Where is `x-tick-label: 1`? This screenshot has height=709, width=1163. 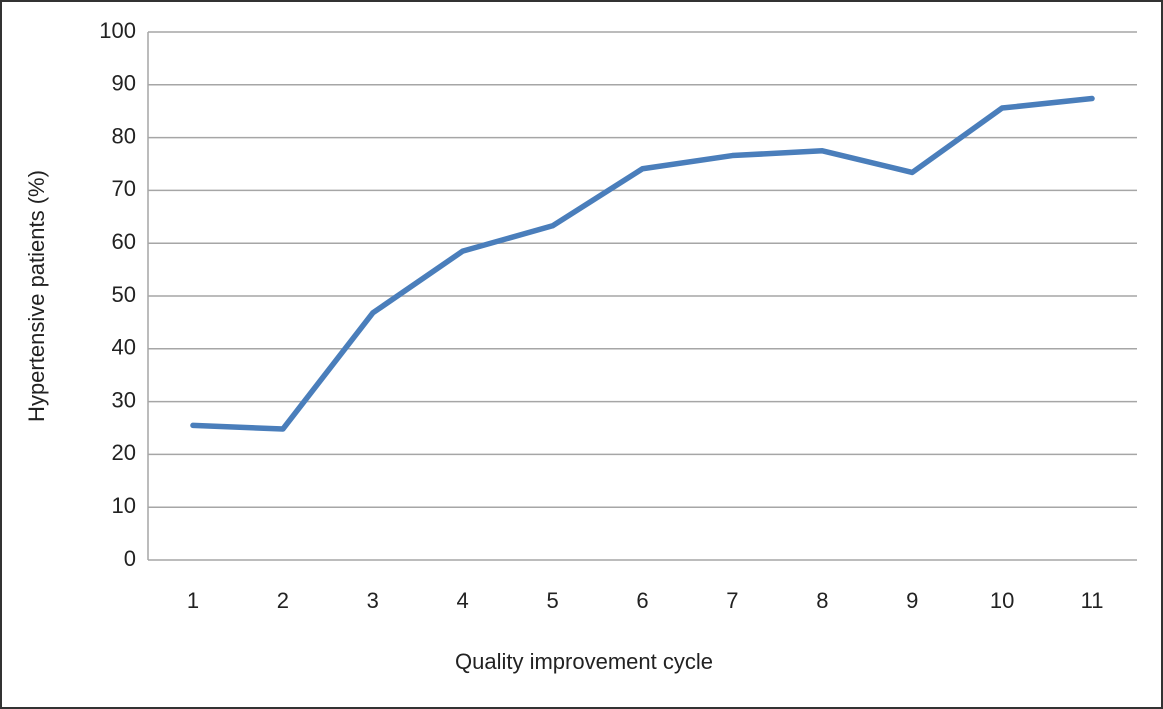 x-tick-label: 1 is located at coordinates (193, 600).